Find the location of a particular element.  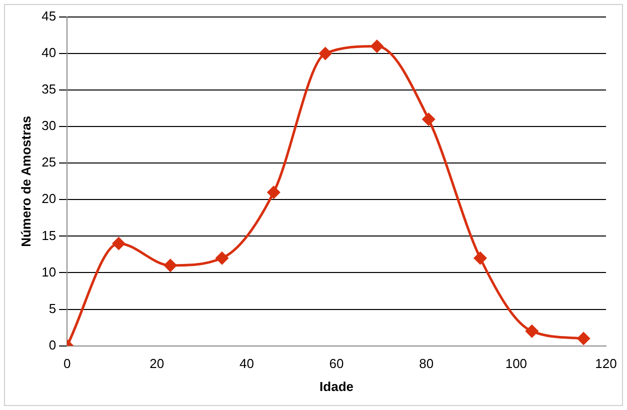

y-tick-label: 40 is located at coordinates (49, 52).